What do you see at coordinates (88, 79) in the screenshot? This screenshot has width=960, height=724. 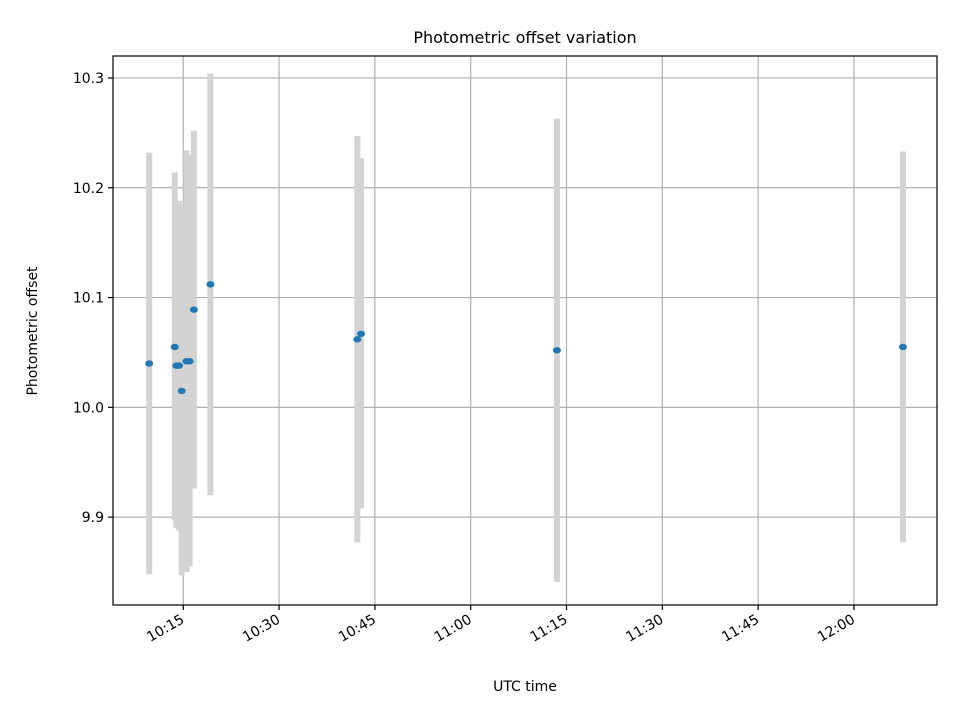 I see `y-tick-label: 10.3` at bounding box center [88, 79].